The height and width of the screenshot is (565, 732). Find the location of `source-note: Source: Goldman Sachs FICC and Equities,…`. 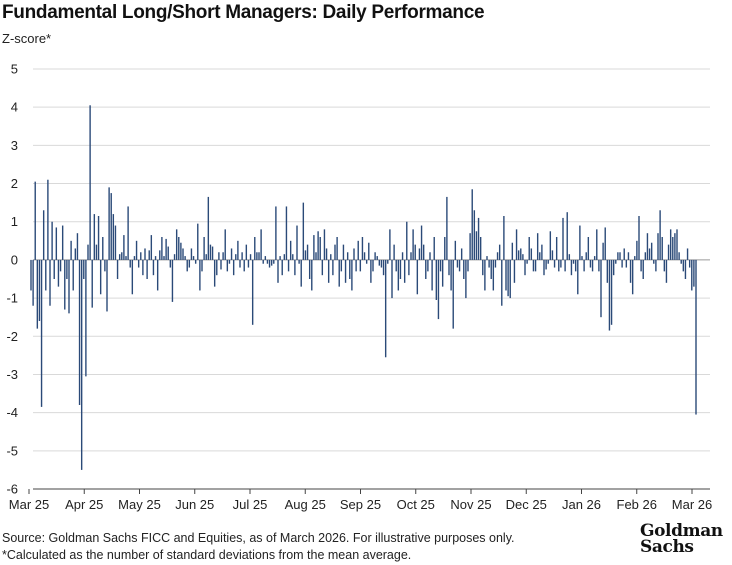

source-note: Source: Goldman Sachs FICC and Equities,… is located at coordinates (258, 538).